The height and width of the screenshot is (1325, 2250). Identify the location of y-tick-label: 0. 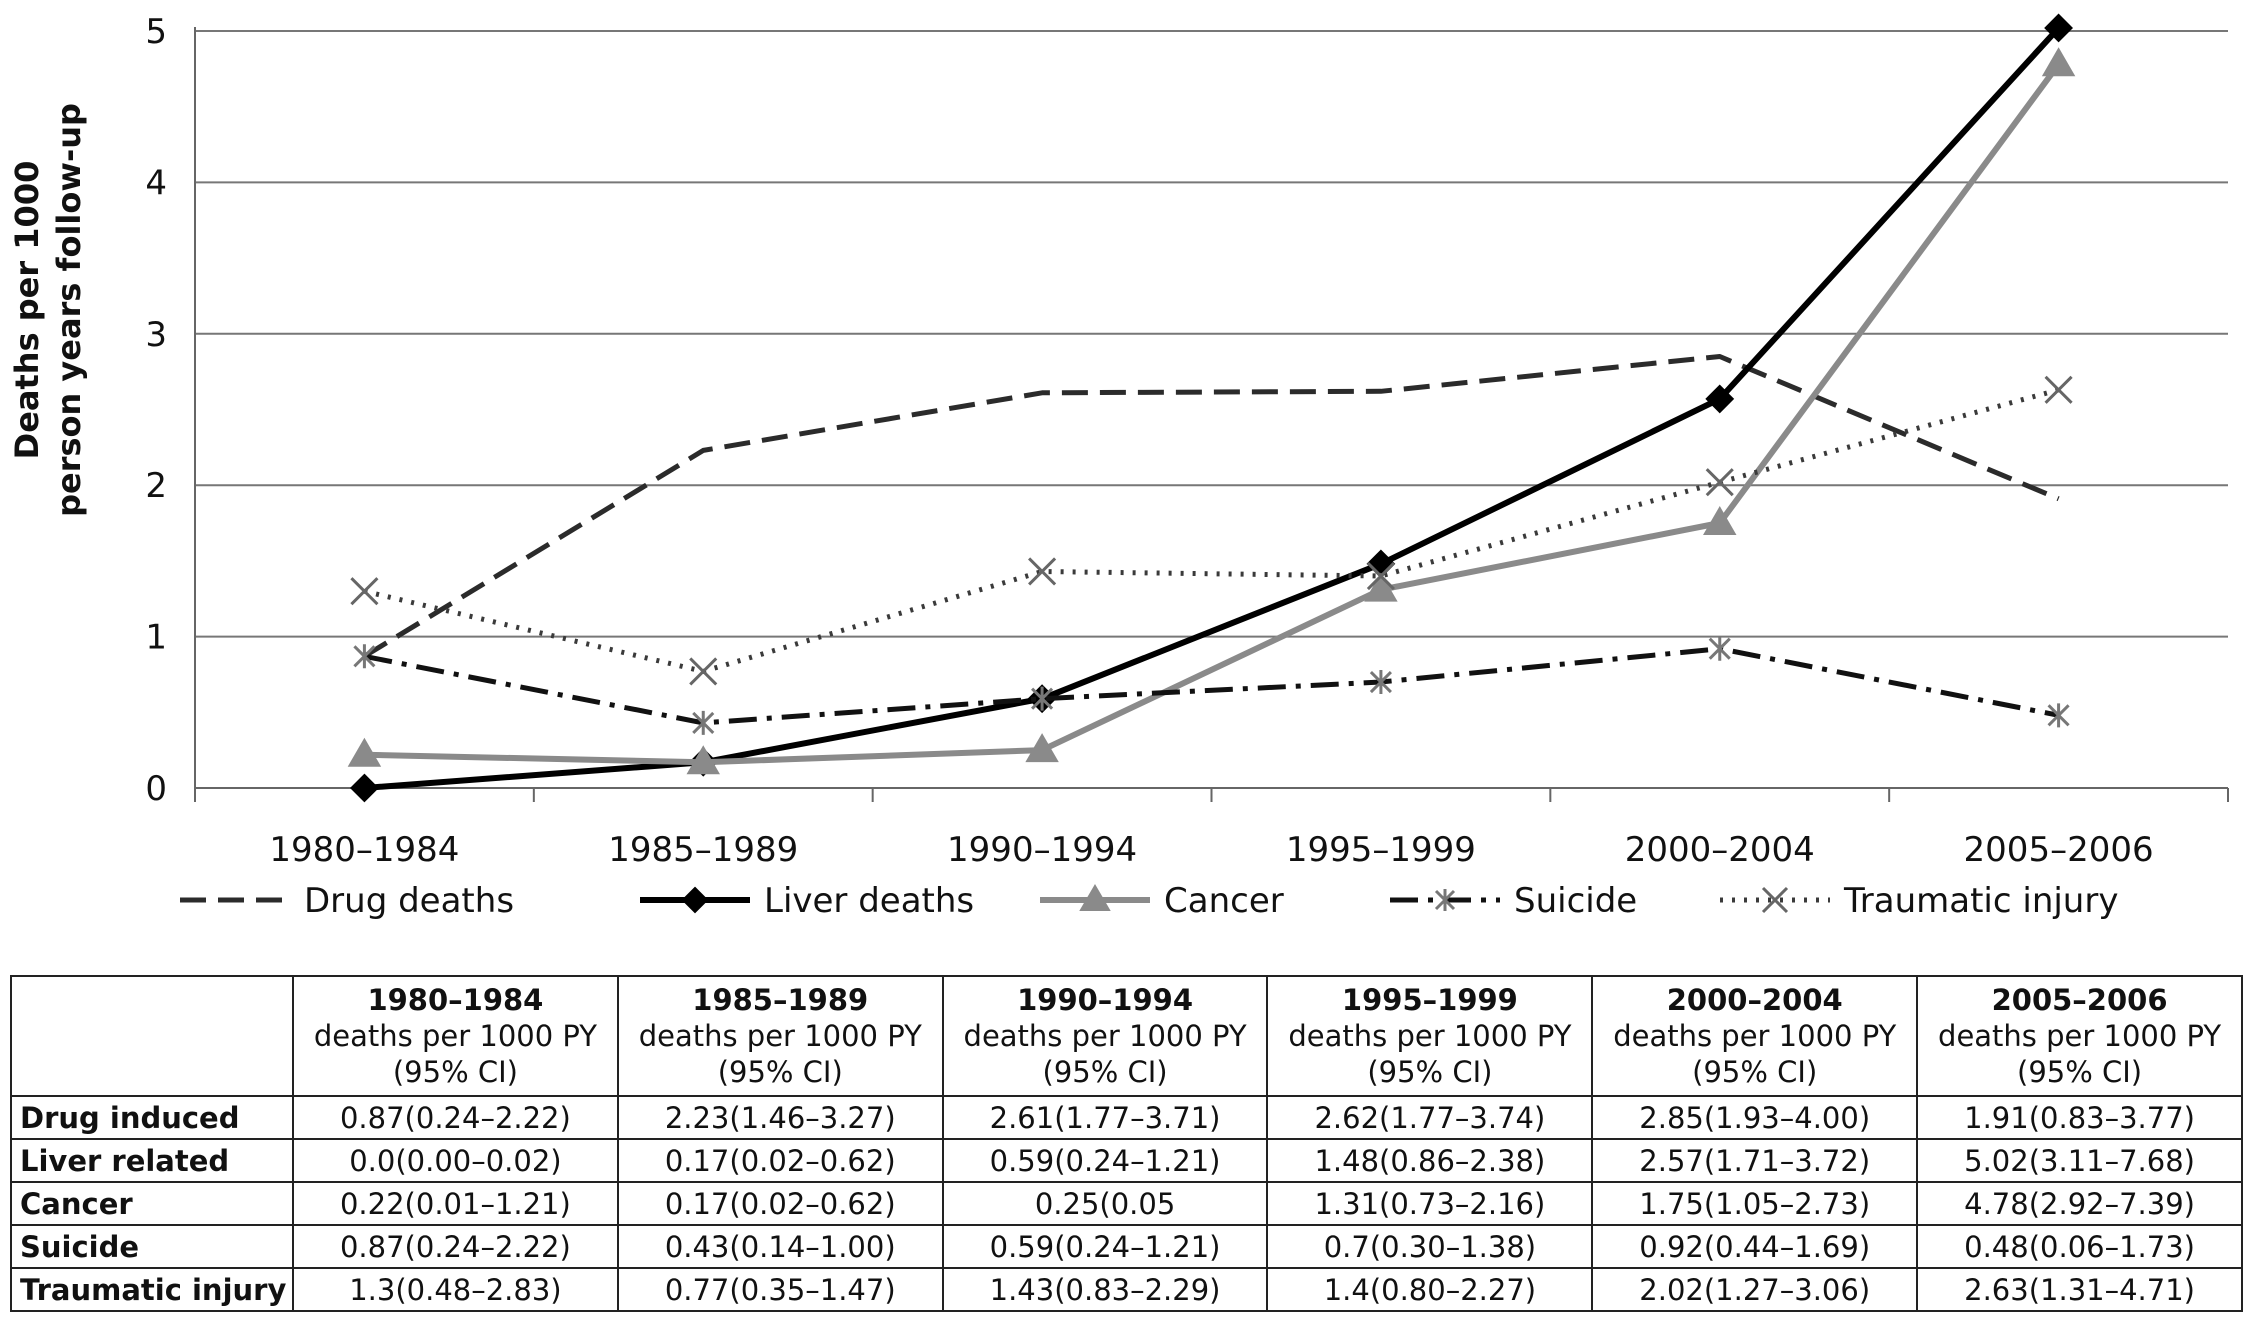
(156, 789).